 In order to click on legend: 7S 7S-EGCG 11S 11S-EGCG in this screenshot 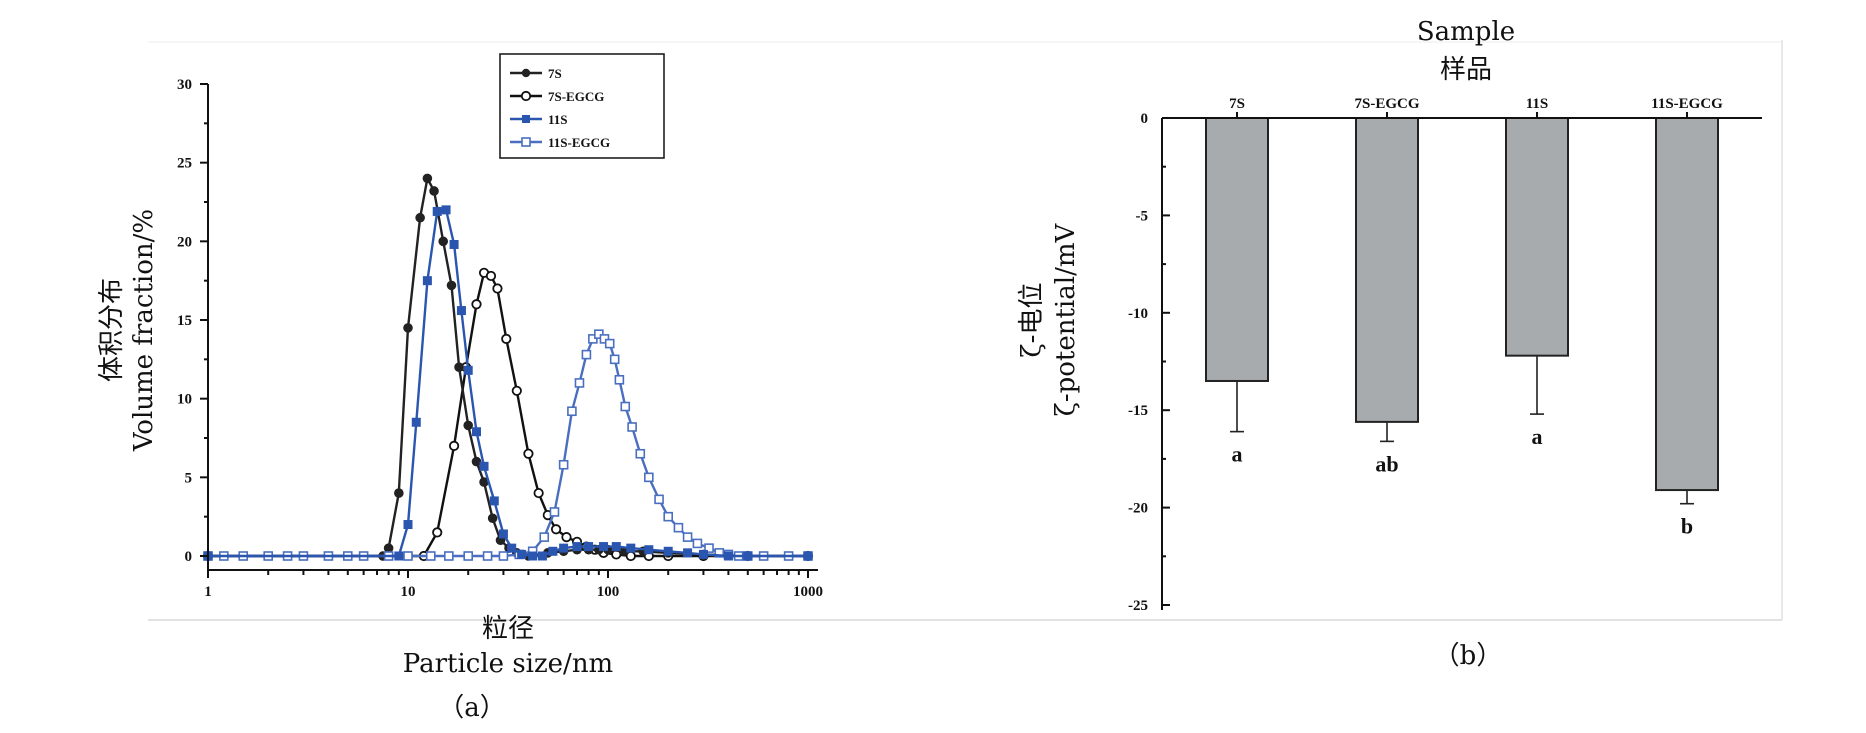, I will do `click(582, 106)`.